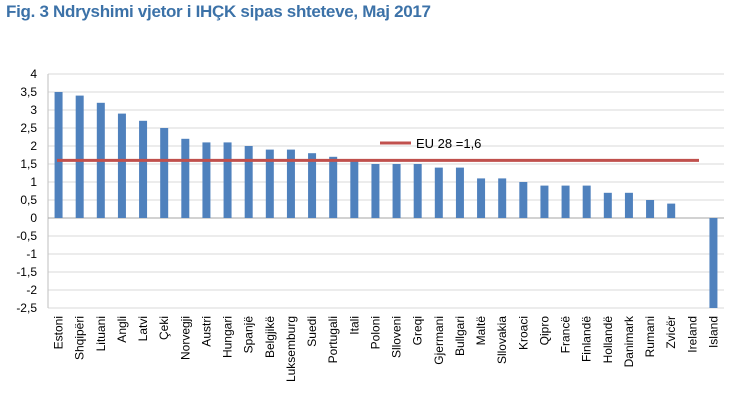 The height and width of the screenshot is (400, 735). What do you see at coordinates (481, 331) in the screenshot?
I see `x-tick-label: Maltë` at bounding box center [481, 331].